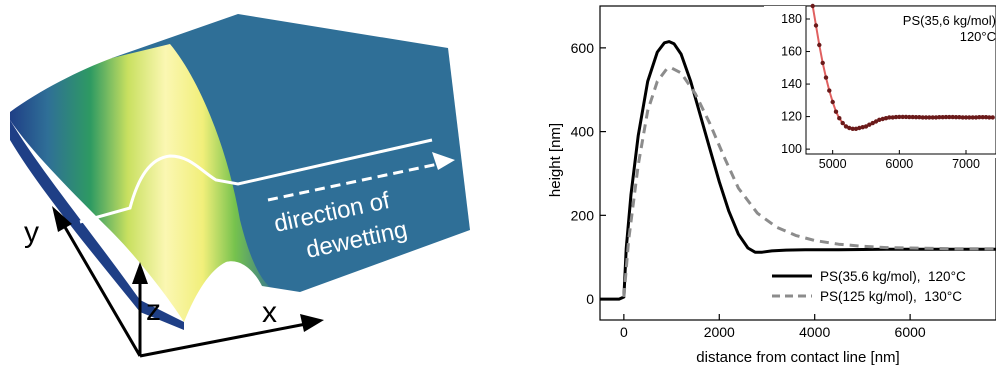 This screenshot has height=375, width=996. What do you see at coordinates (242, 295) in the screenshot?
I see `rim-cross-section` at bounding box center [242, 295].